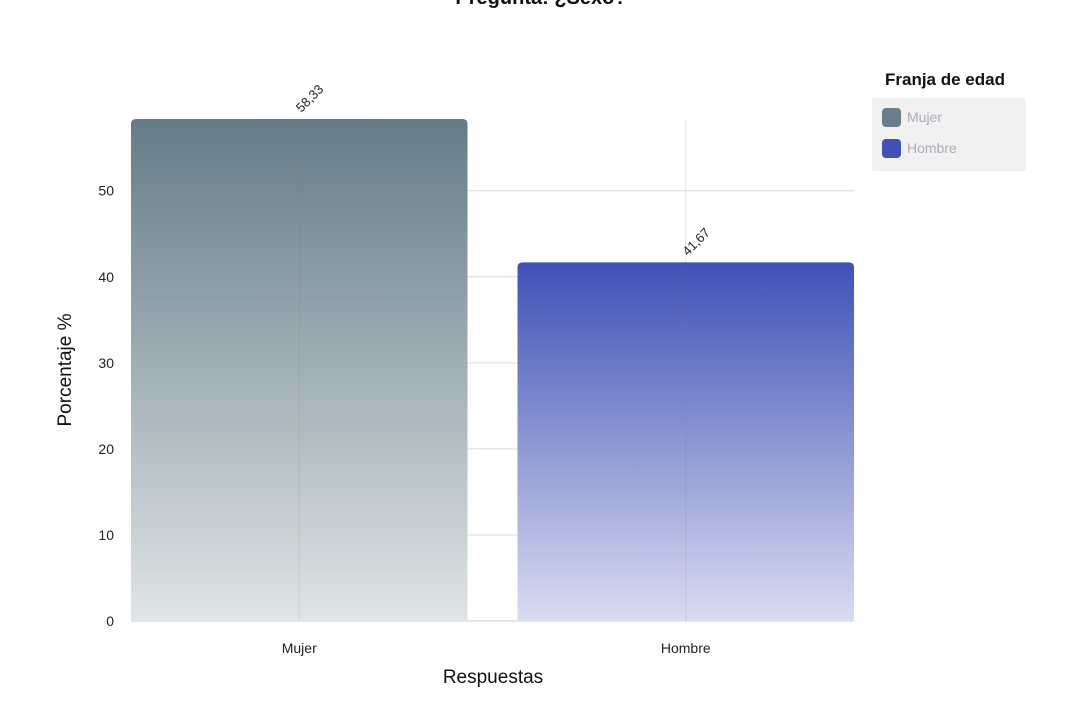 This screenshot has width=1083, height=703. Describe the element at coordinates (106, 449) in the screenshot. I see `y-tick-label-20: 20` at that location.